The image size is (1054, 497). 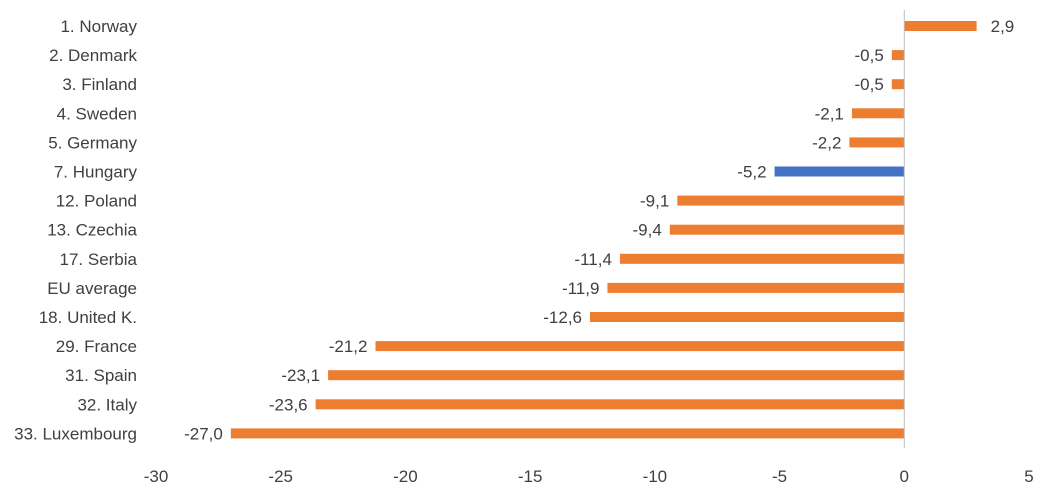 What do you see at coordinates (98, 26) in the screenshot?
I see `category-label: 1. Norway` at bounding box center [98, 26].